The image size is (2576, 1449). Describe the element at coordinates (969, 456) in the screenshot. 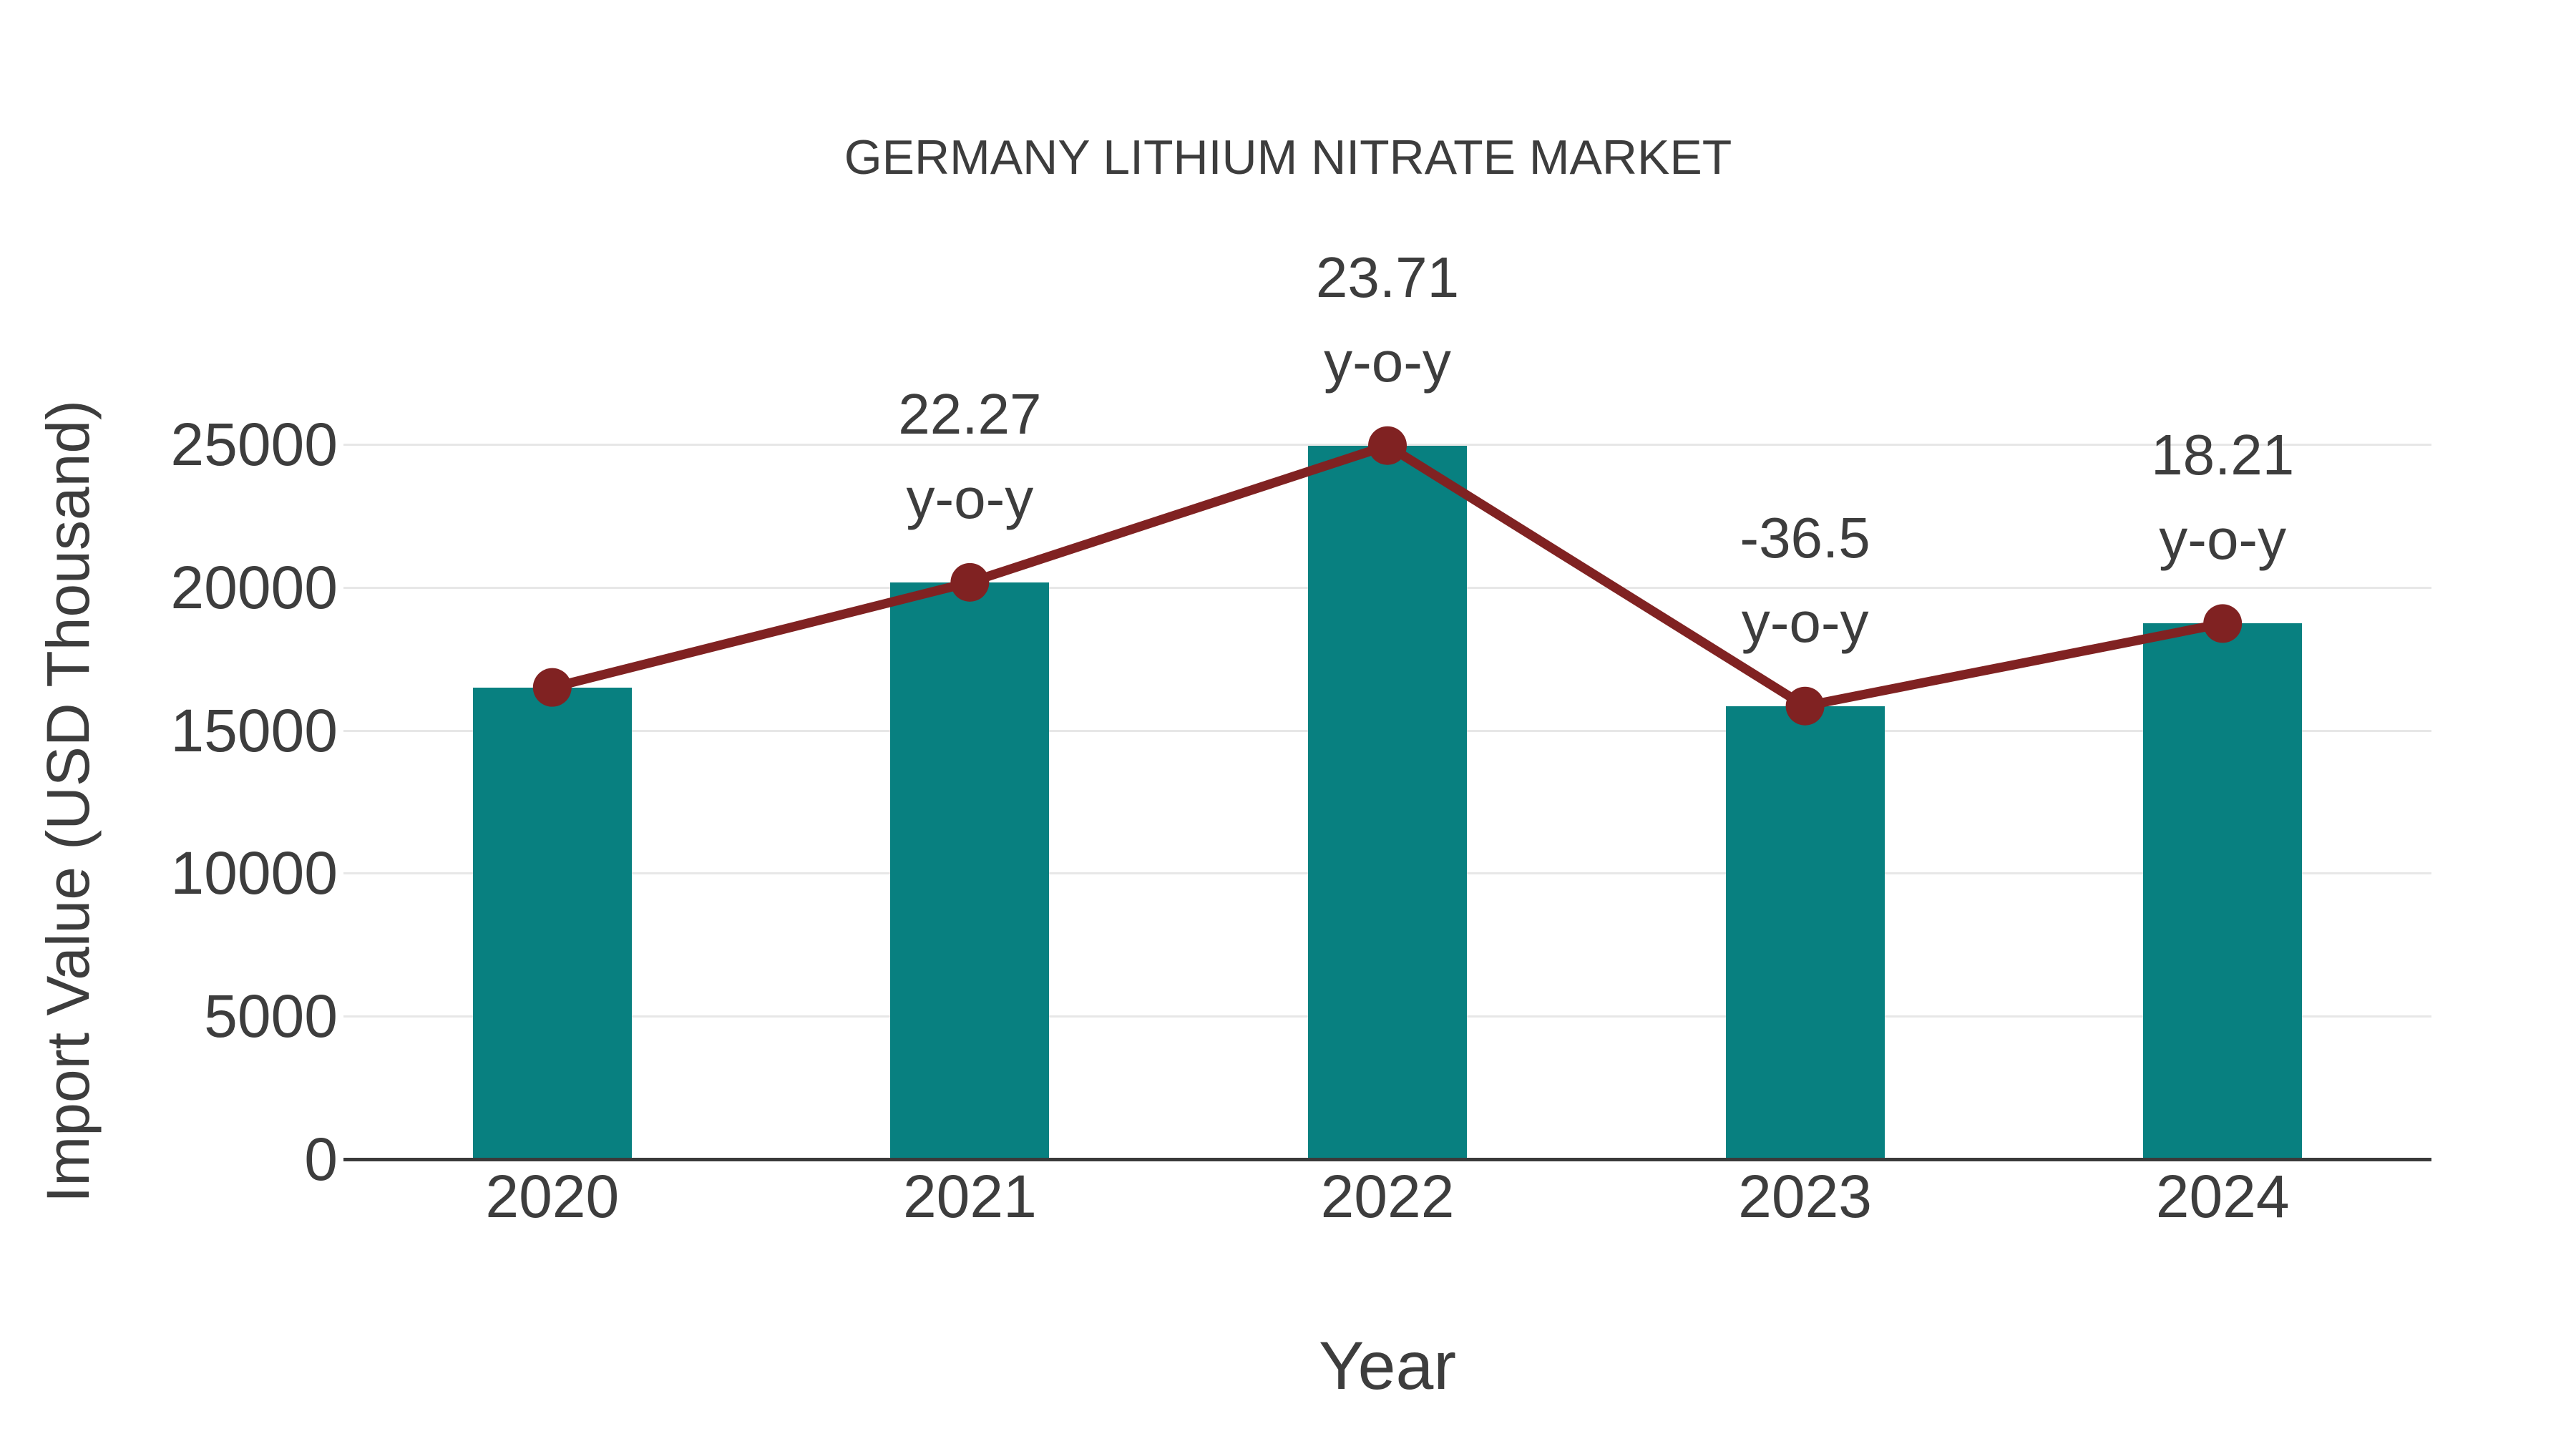

I see `annotation-2021: 22.27 y-o-y` at that location.